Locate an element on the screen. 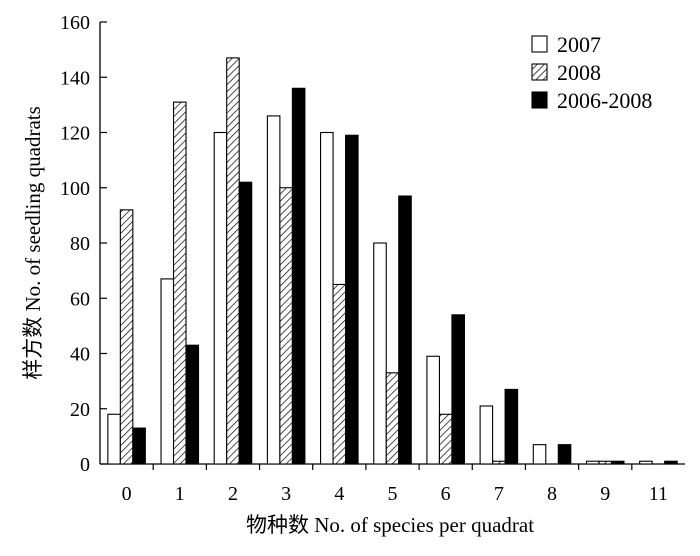 The image size is (700, 556). y-tick-label: 0 is located at coordinates (85, 465).